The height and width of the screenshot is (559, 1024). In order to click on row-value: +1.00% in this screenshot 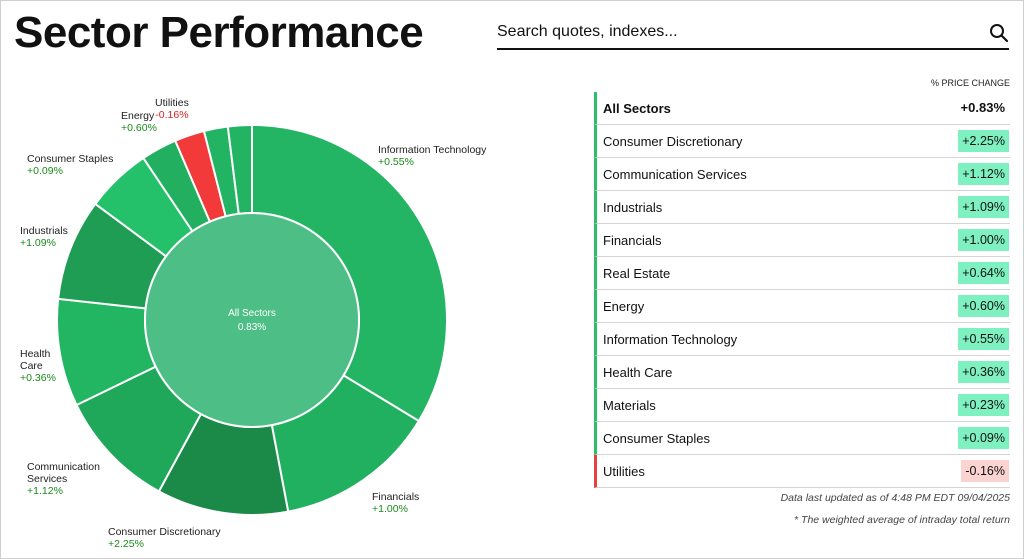, I will do `click(983, 240)`.